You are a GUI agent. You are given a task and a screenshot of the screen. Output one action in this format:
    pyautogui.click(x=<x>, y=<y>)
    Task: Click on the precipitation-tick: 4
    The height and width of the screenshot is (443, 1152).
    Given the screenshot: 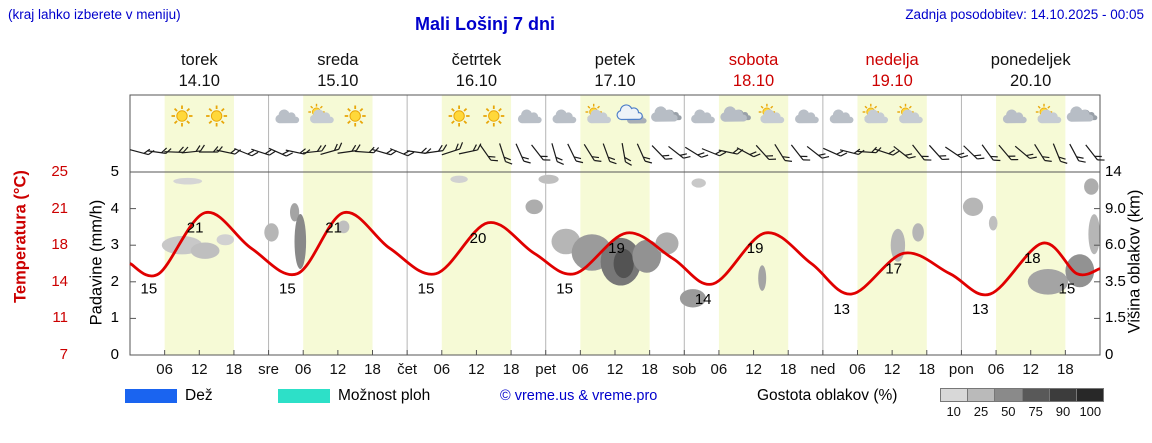 What is the action you would take?
    pyautogui.click(x=114, y=208)
    